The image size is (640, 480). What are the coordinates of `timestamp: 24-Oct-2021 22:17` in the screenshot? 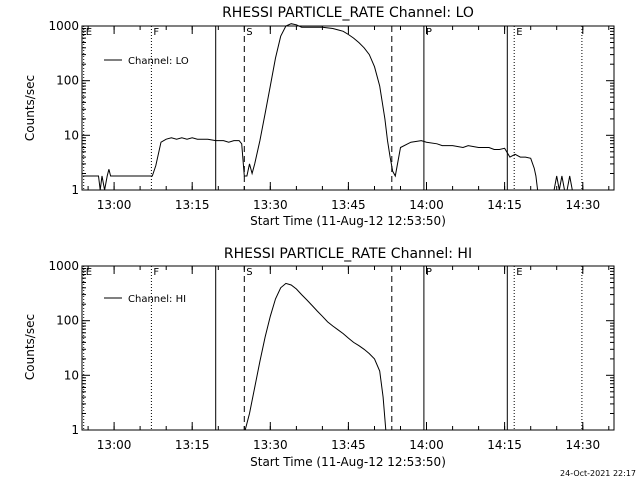 It's located at (598, 473).